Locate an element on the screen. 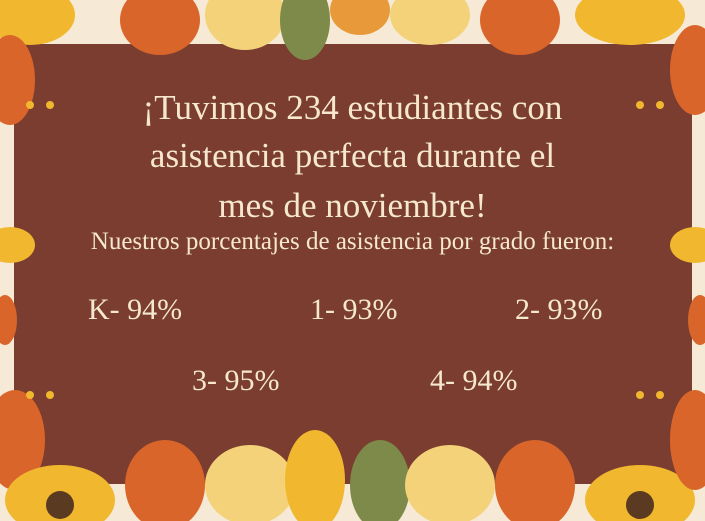  grade-1: 1- 93% is located at coordinates (354, 309).